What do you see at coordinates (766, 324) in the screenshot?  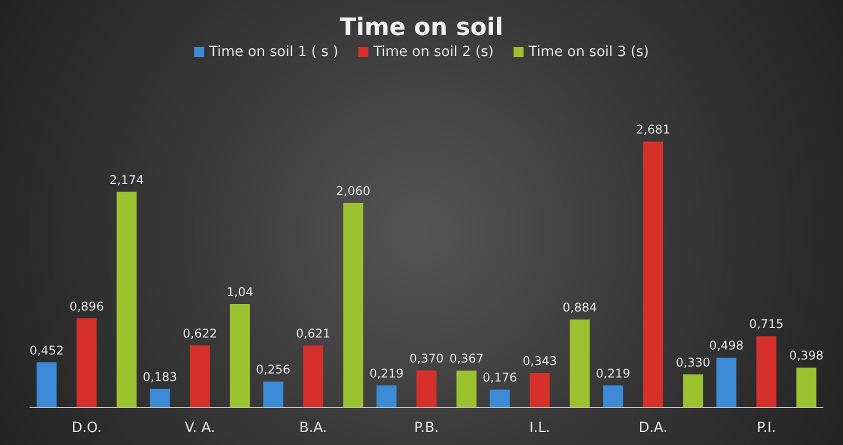 I see `data-label: 0,715` at bounding box center [766, 324].